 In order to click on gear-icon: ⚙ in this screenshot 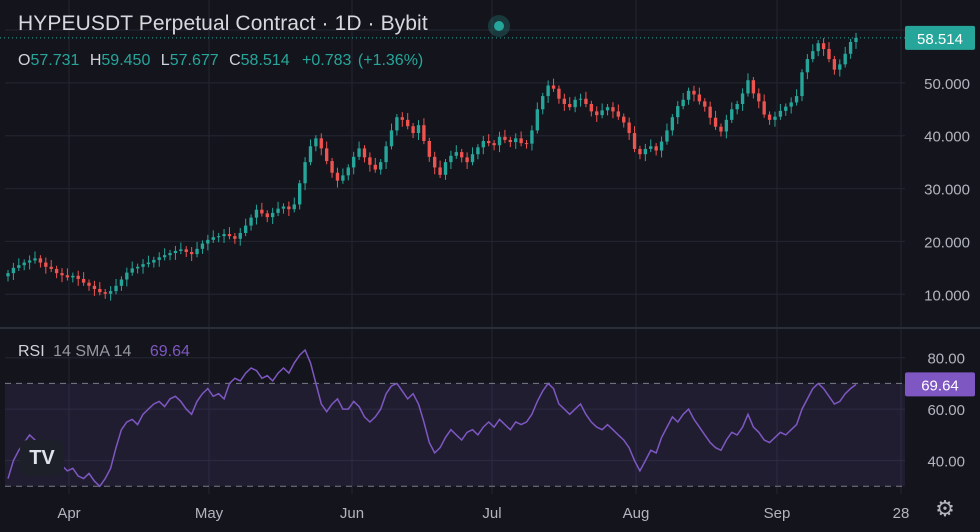, I will do `click(945, 508)`.